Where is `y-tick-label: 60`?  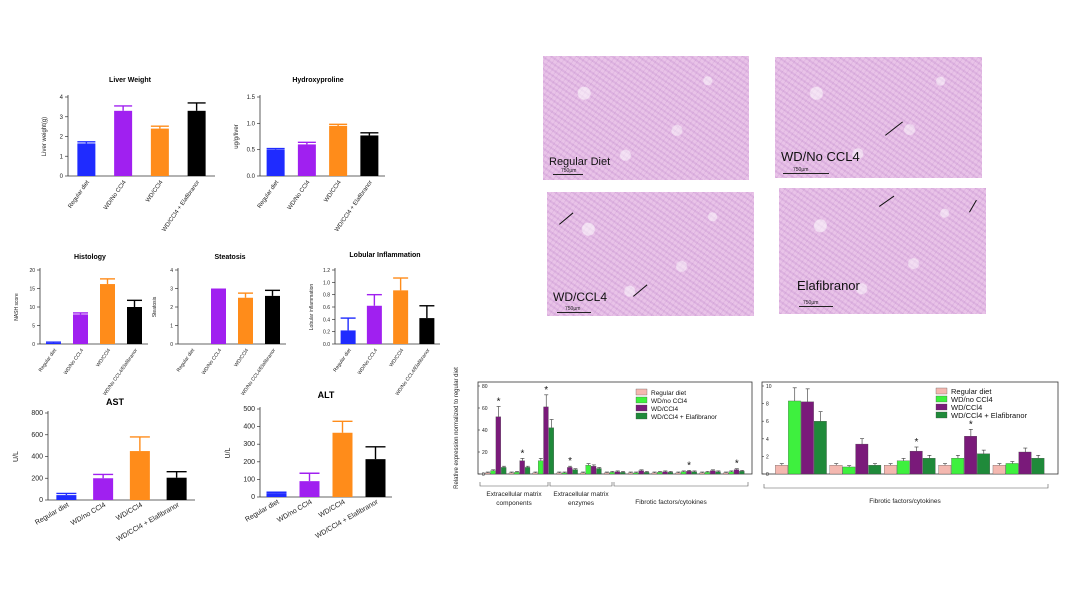 y-tick-label: 60 is located at coordinates (485, 409).